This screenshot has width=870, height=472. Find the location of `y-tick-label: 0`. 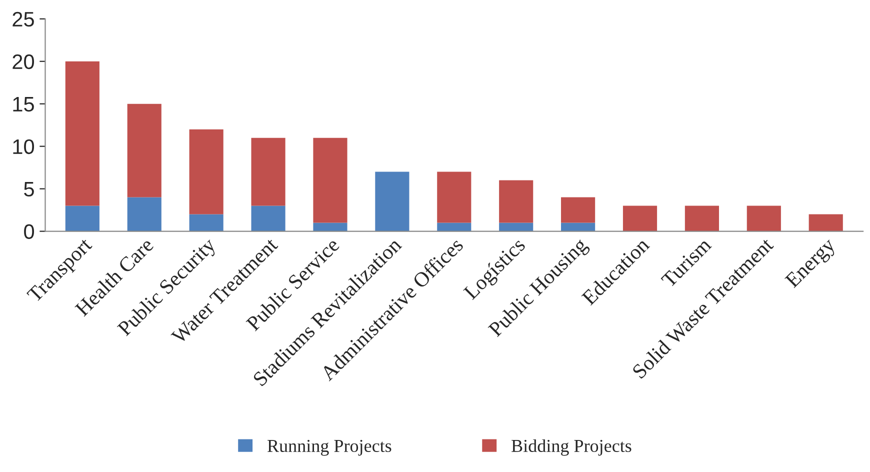

y-tick-label: 0 is located at coordinates (29, 232).